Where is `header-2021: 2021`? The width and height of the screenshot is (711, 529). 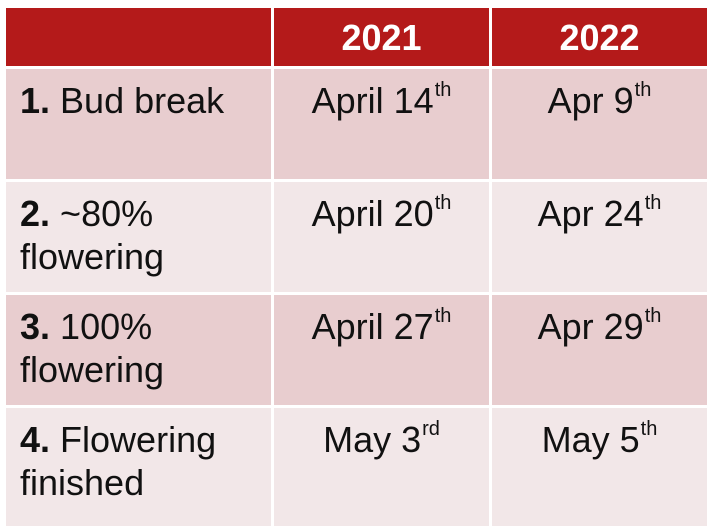
header-2021: 2021 is located at coordinates (381, 37).